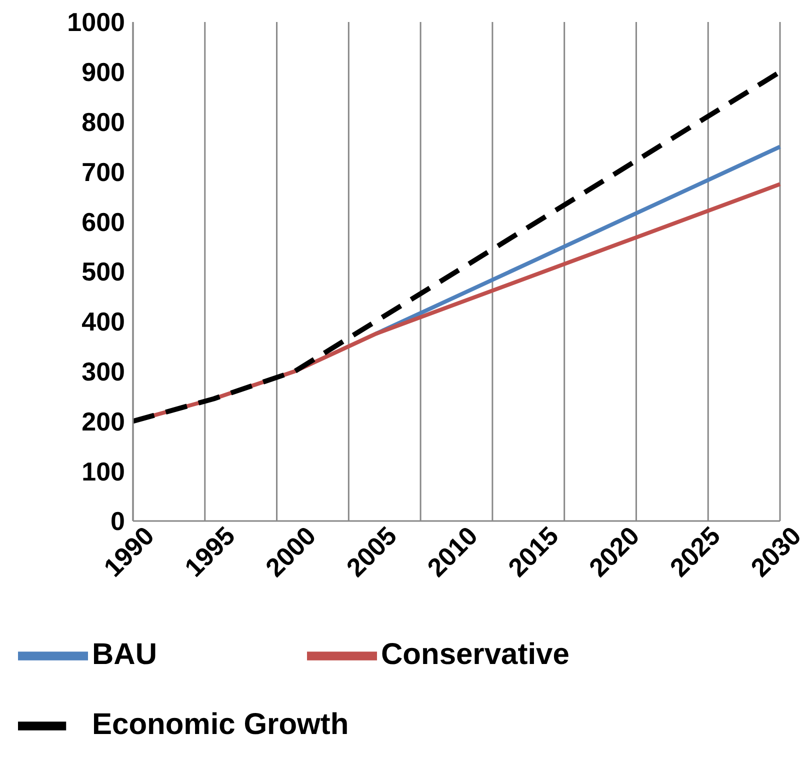 This screenshot has height=769, width=812. What do you see at coordinates (124, 654) in the screenshot?
I see `legend-label: BAU` at bounding box center [124, 654].